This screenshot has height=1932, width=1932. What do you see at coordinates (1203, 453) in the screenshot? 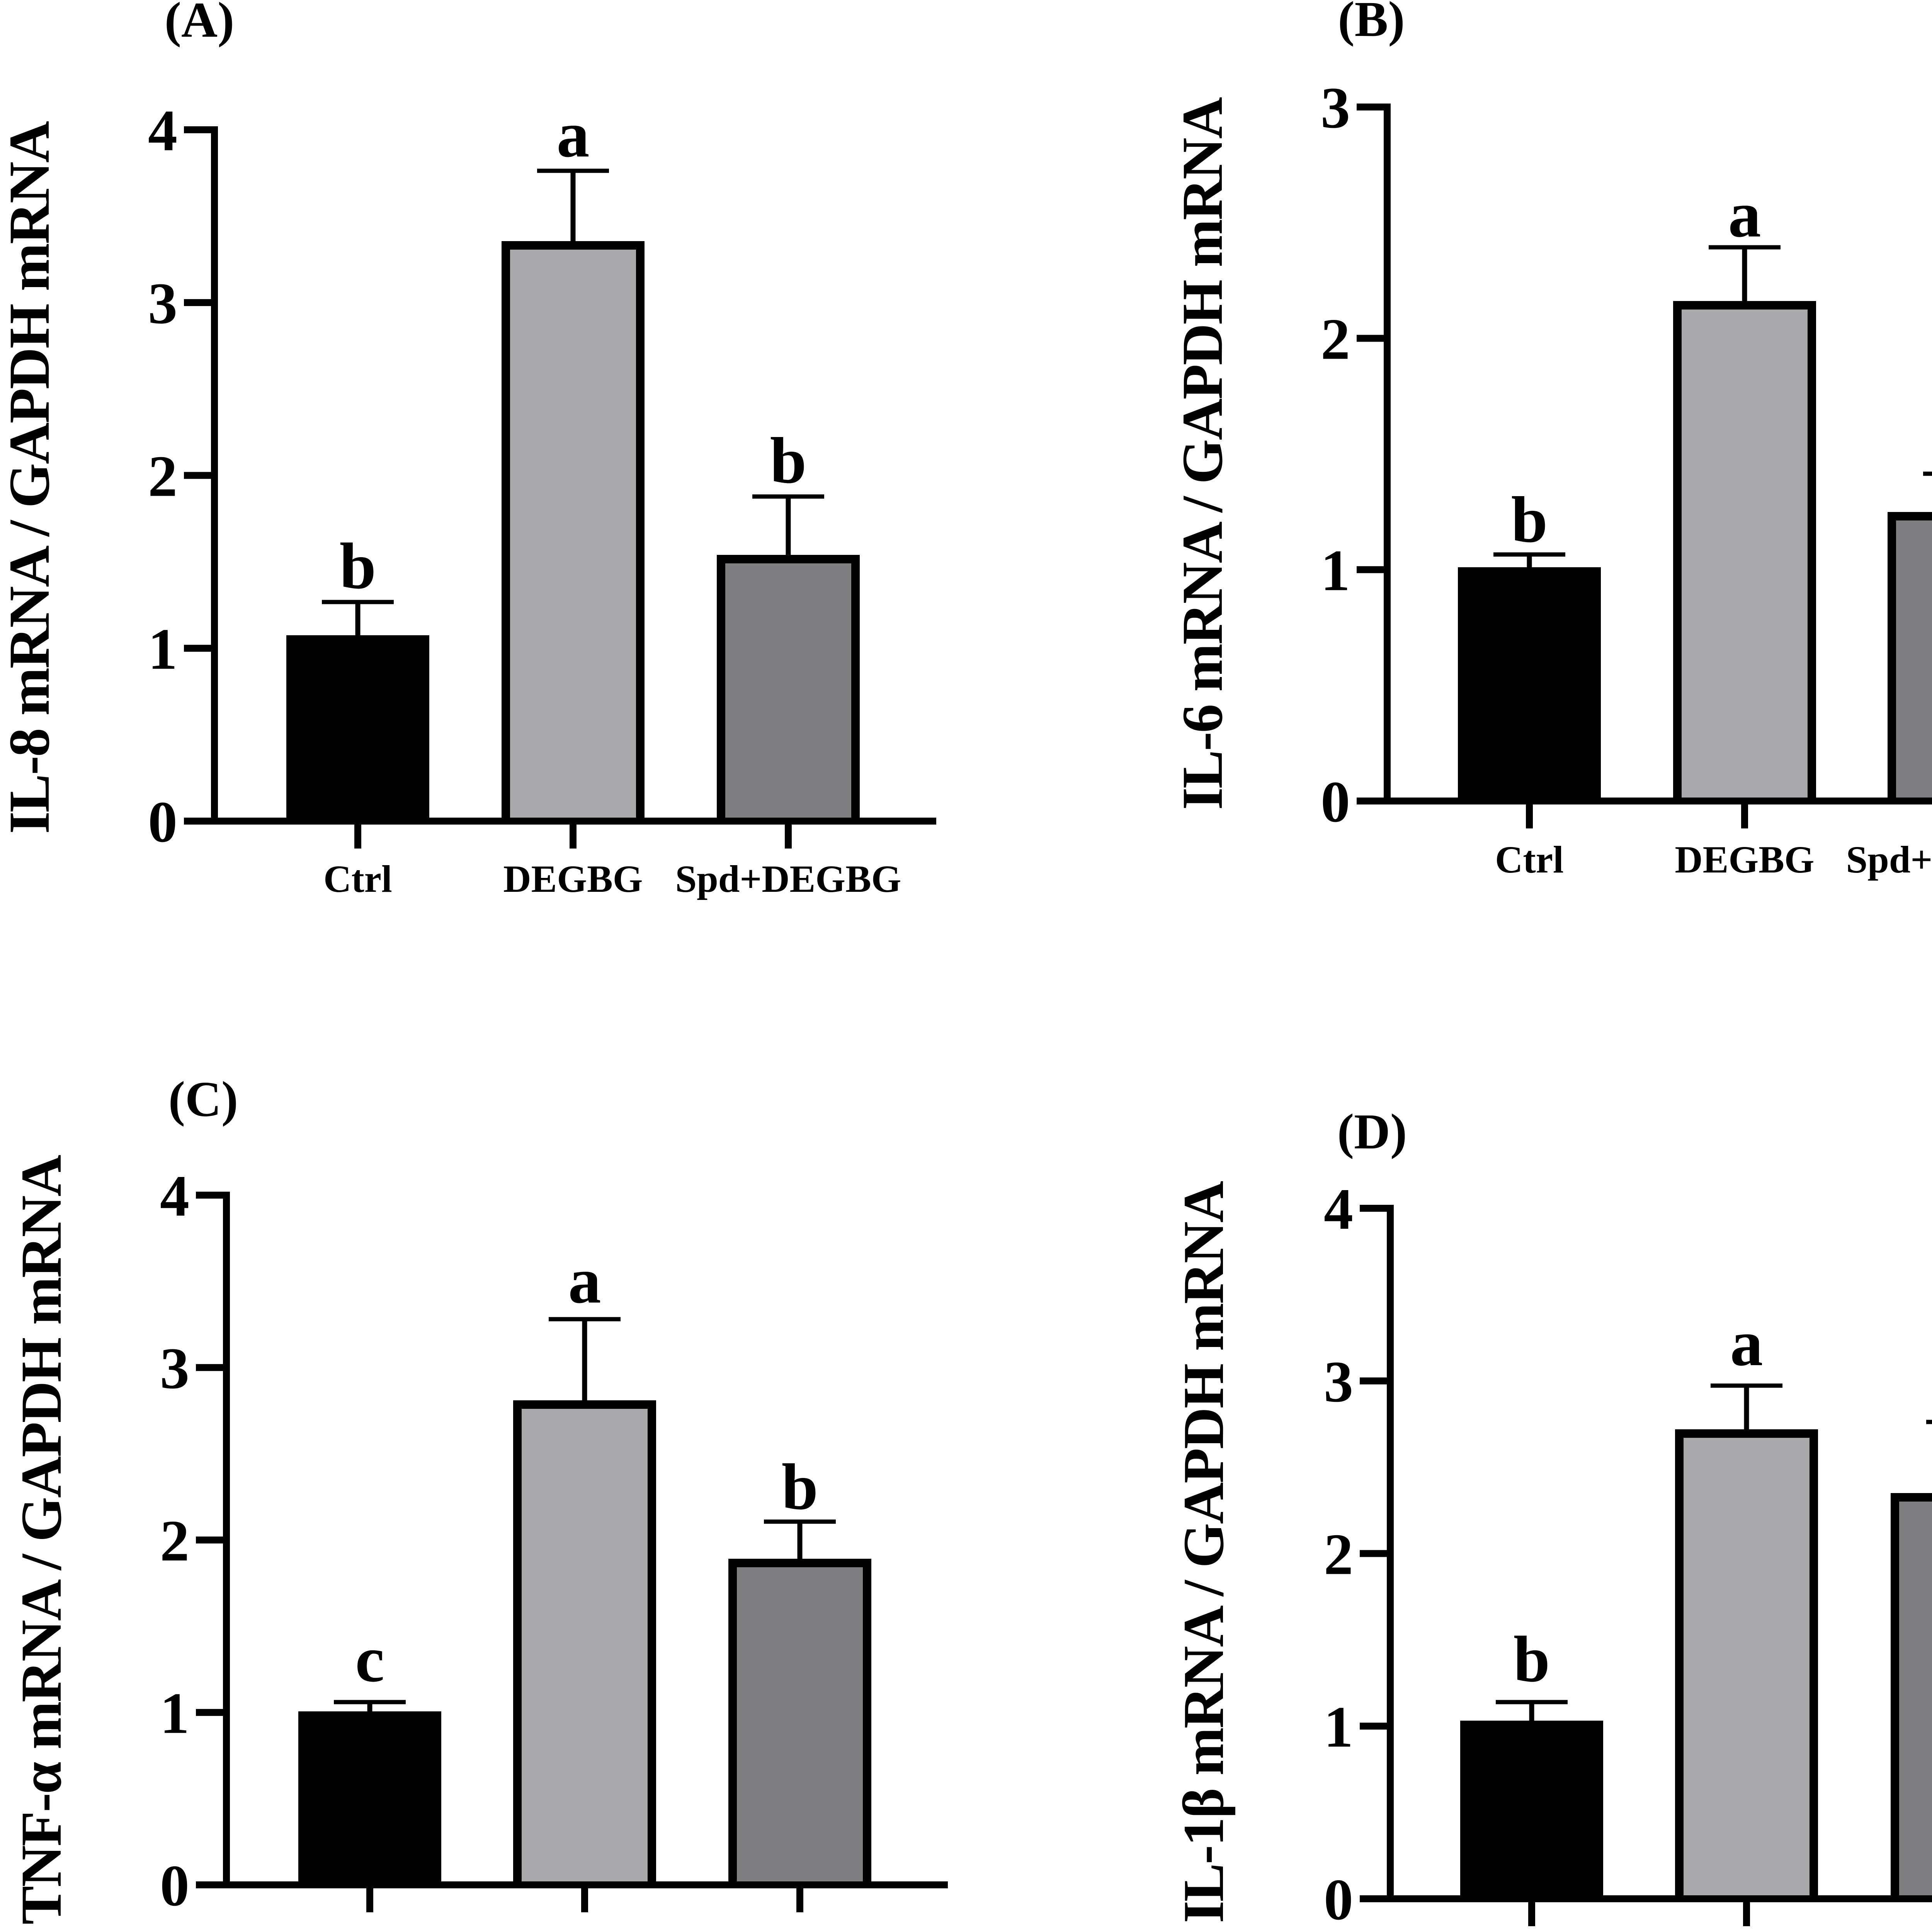
I see `svg-text: IL-6 mRNA / GAPDH mRNA` at bounding box center [1203, 453].